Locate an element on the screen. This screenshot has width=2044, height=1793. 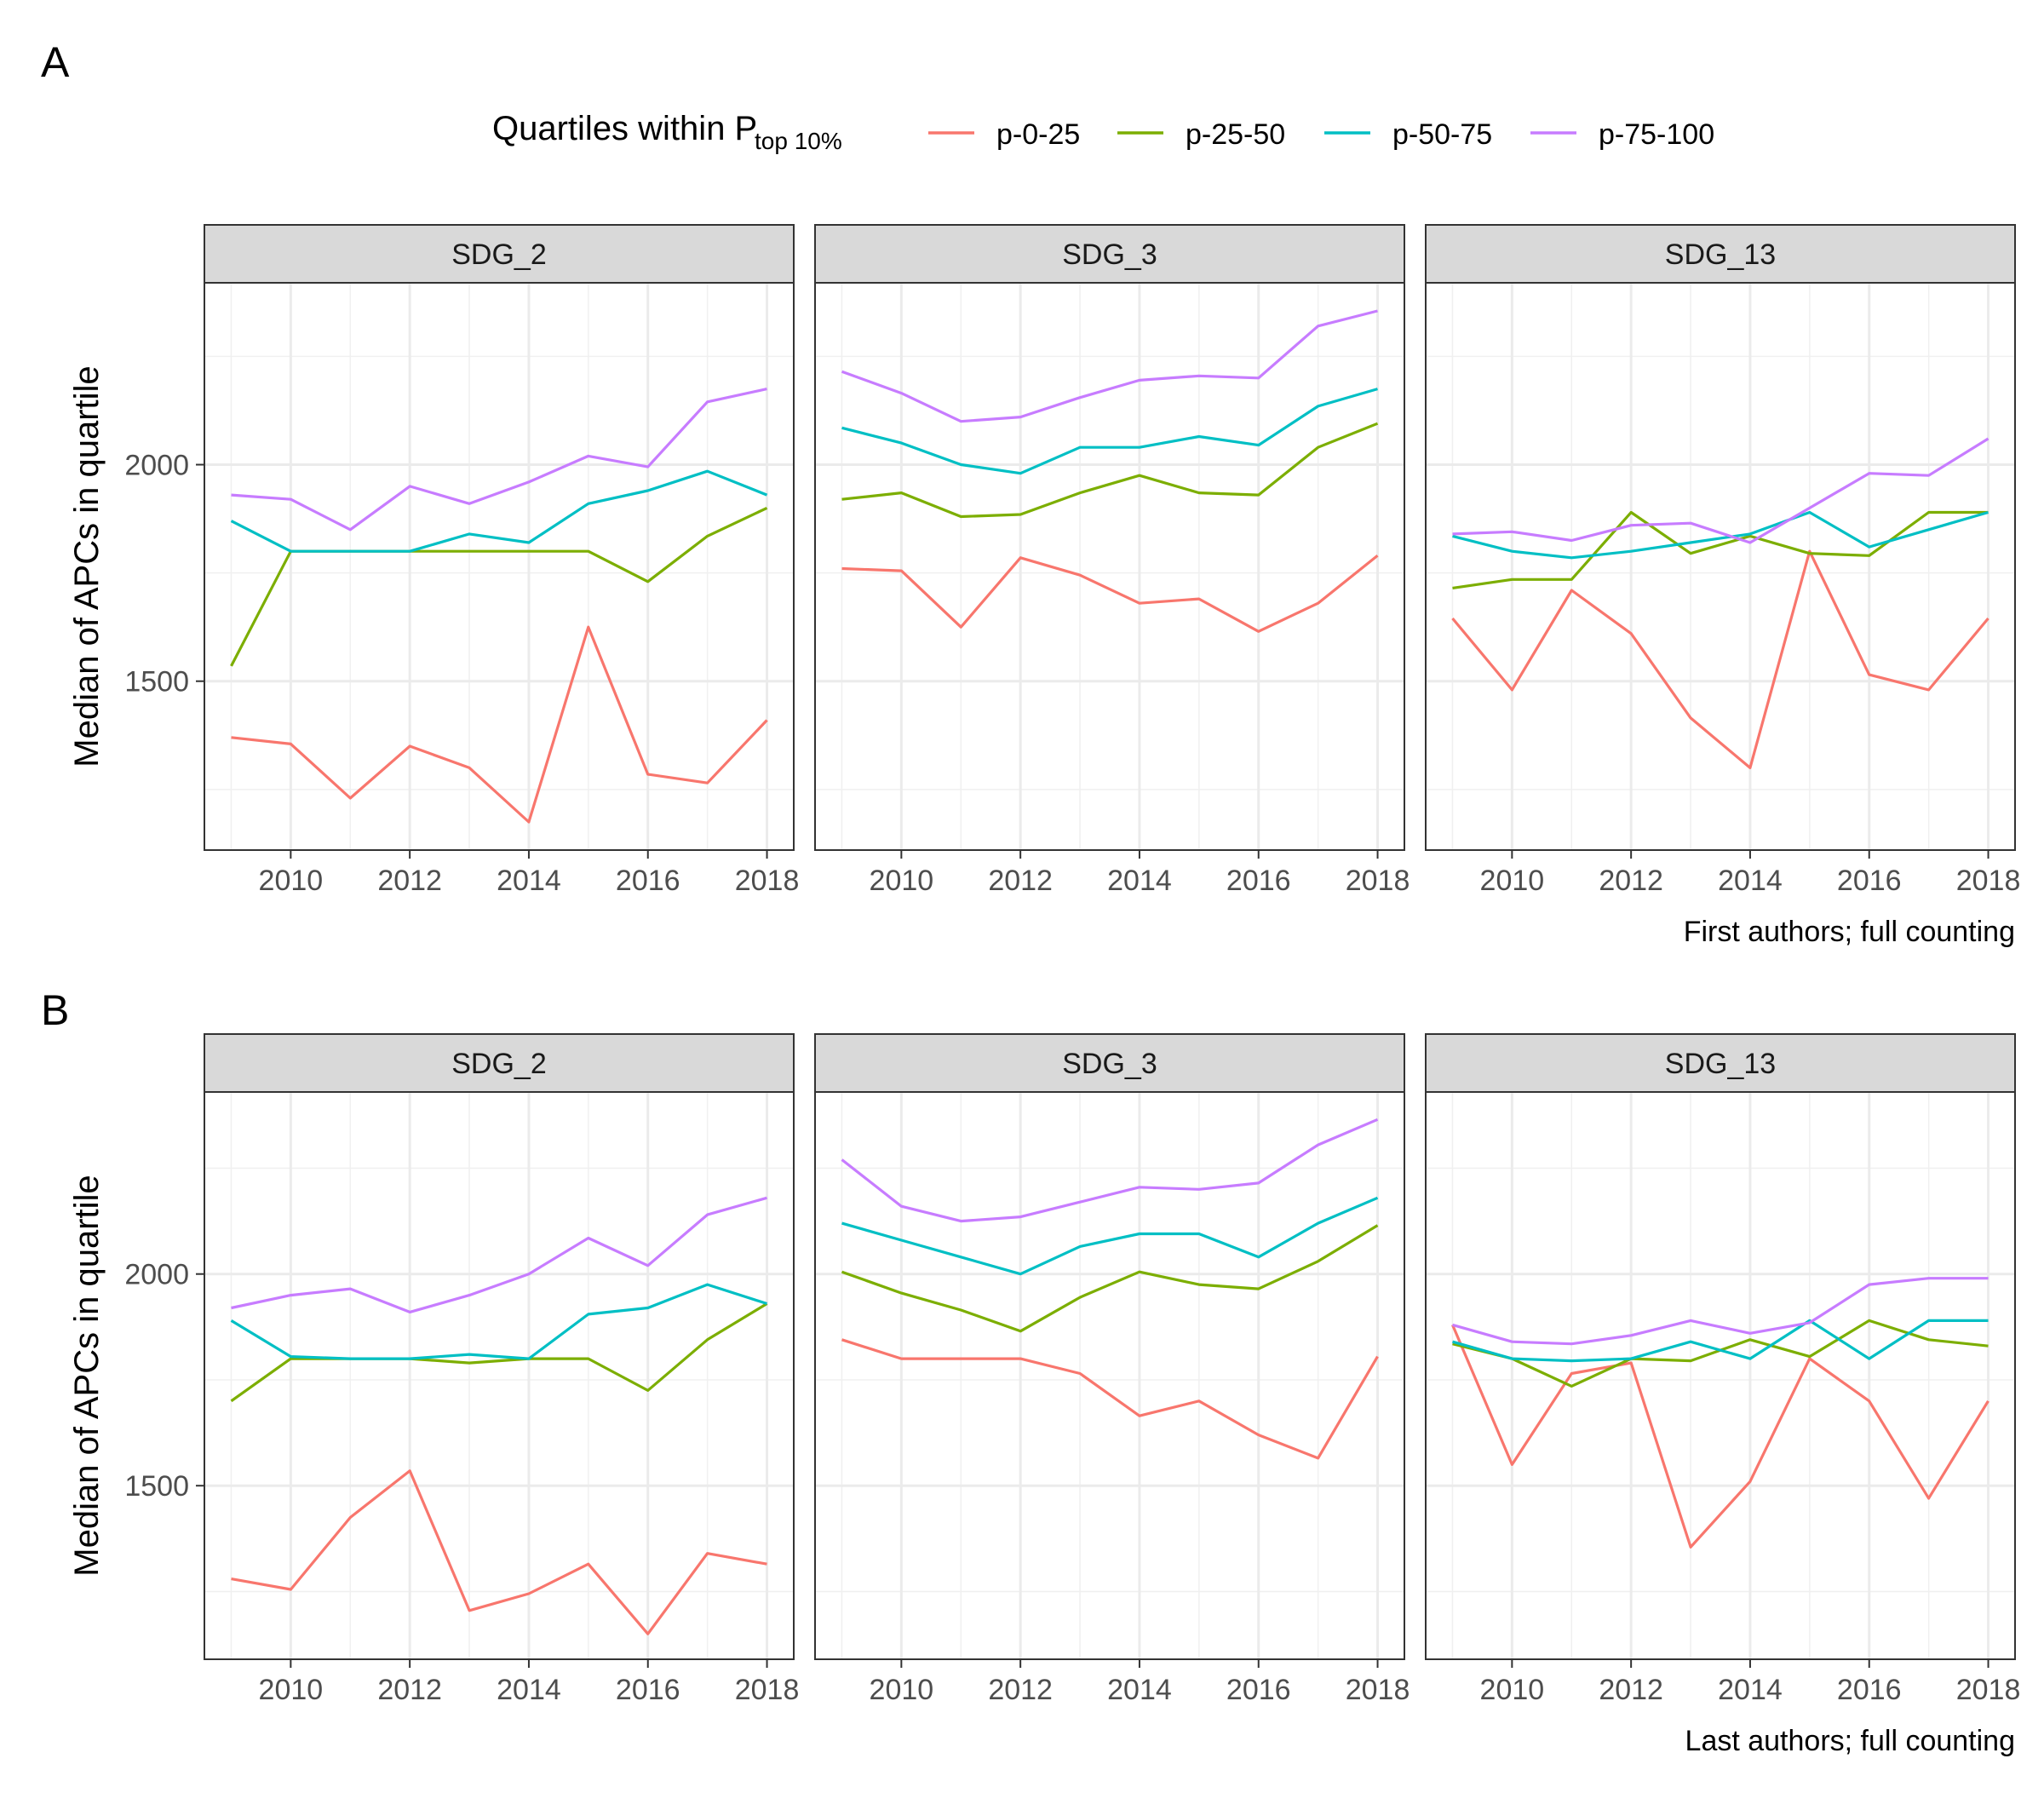
legend-label: p-50-75 is located at coordinates (1442, 134).